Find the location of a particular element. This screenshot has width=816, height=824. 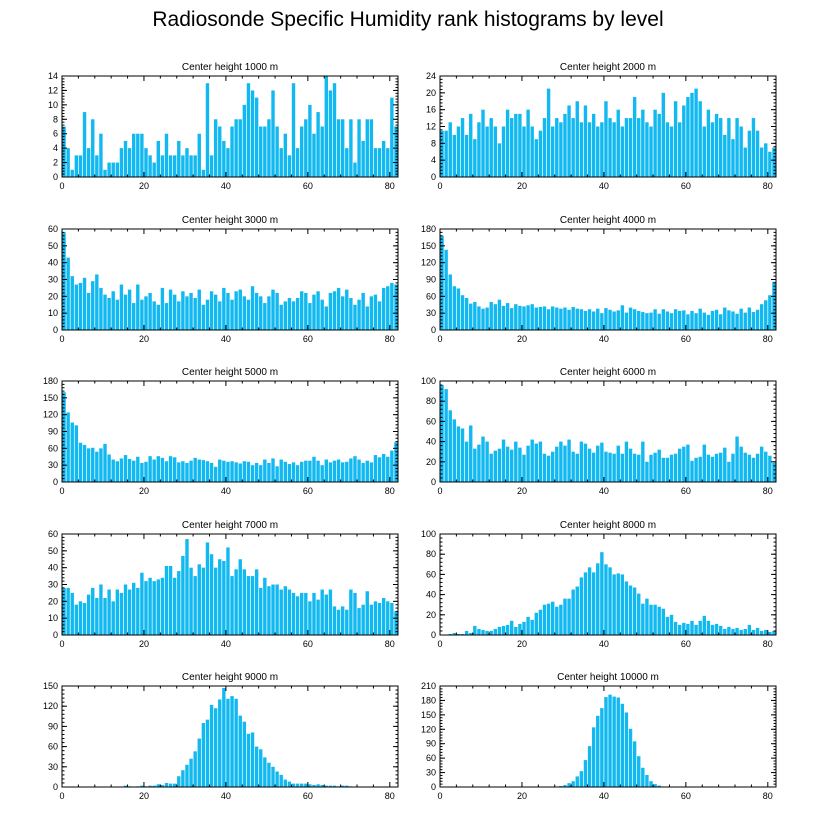

panel-title: Center height 9000 m is located at coordinates (230, 677).